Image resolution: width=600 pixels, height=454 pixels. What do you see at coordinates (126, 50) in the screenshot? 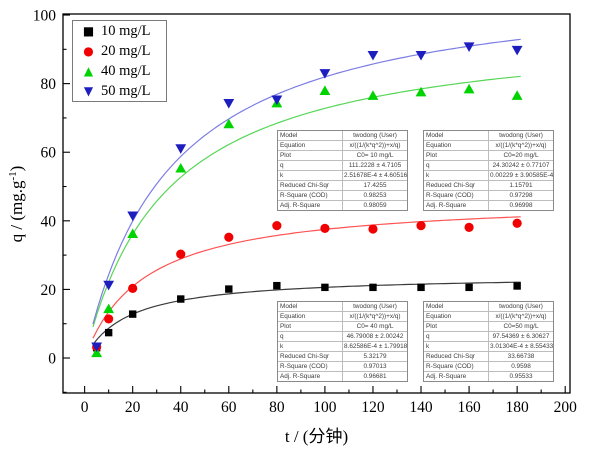
I see `legend-label: 20 mg/L` at bounding box center [126, 50].